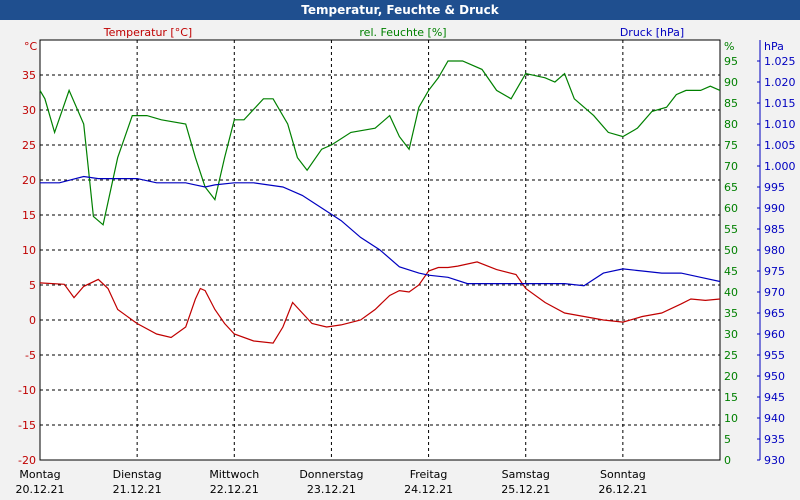 Image resolution: width=800 pixels, height=500 pixels. Describe the element at coordinates (29, 110) in the screenshot. I see `temperature-tick-label: 30` at that location.